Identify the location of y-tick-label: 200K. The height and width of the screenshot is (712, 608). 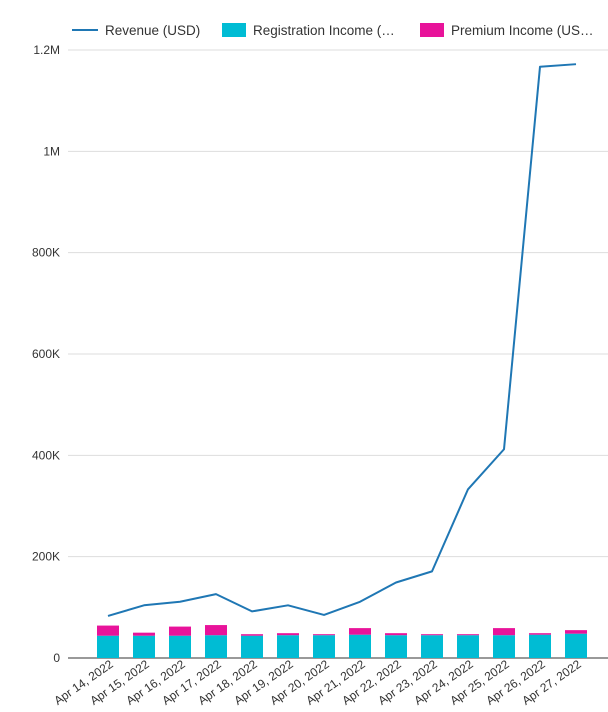
(46, 557).